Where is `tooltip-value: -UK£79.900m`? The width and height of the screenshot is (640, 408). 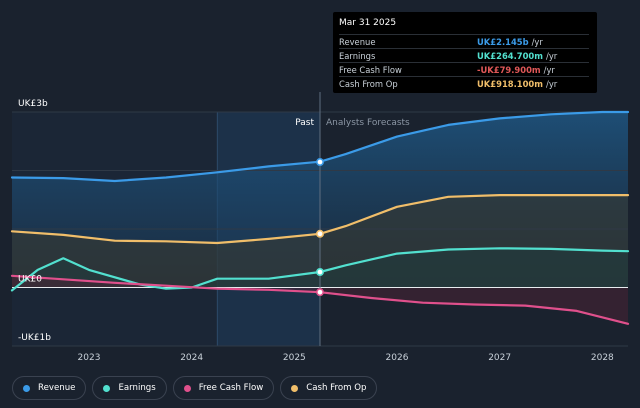 tooltip-value: -UK£79.900m is located at coordinates (509, 69).